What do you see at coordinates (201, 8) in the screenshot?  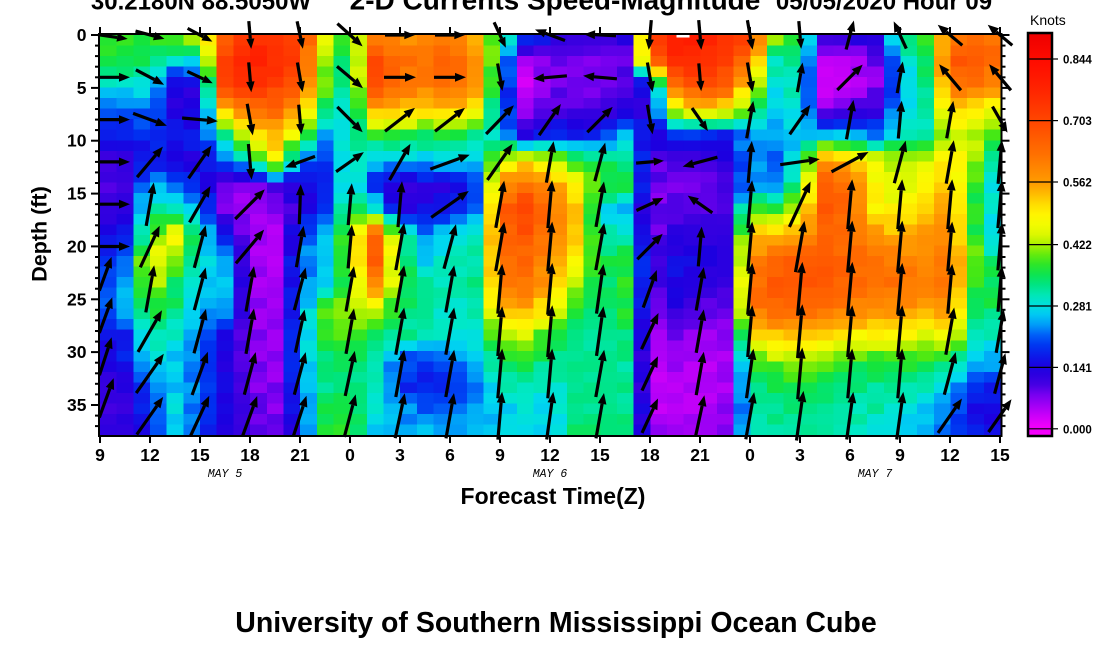 I see `svg-text: 30.2180N 88.5050W` at bounding box center [201, 8].